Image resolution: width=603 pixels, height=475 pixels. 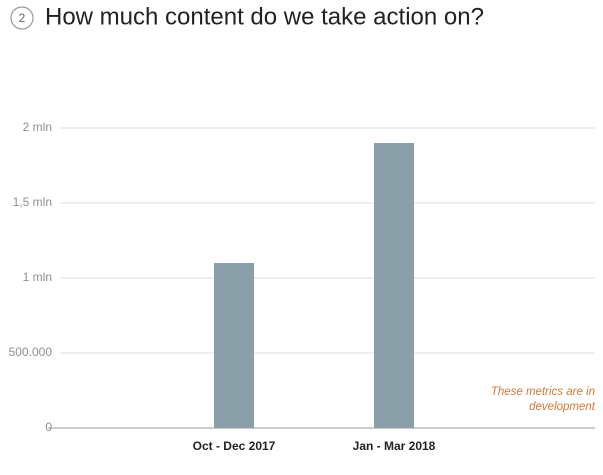 I want to click on y-tick-label: 0, so click(x=48, y=427).